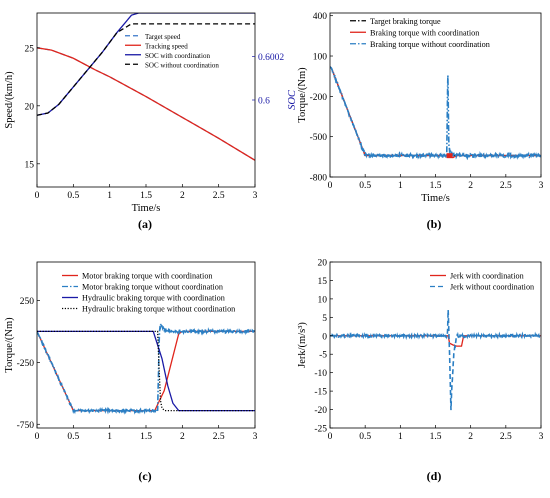  What do you see at coordinates (323, 356) in the screenshot?
I see `y-tick-label-d: -5` at bounding box center [323, 356].